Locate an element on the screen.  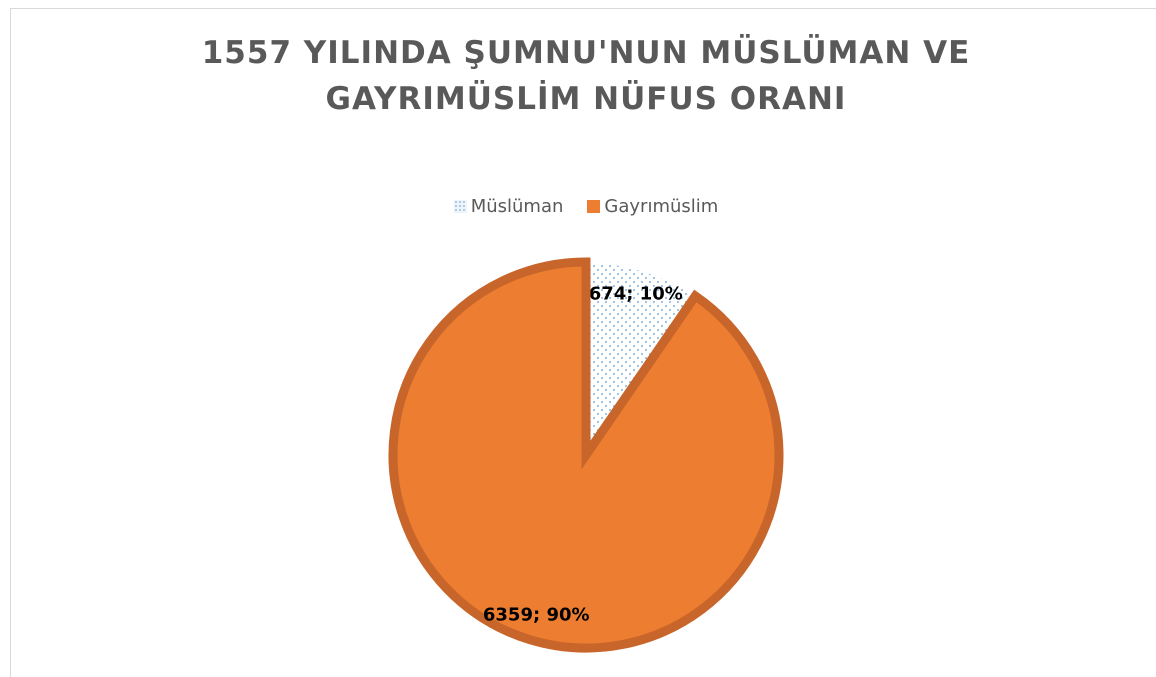
legend-label: Müslüman is located at coordinates (517, 206).